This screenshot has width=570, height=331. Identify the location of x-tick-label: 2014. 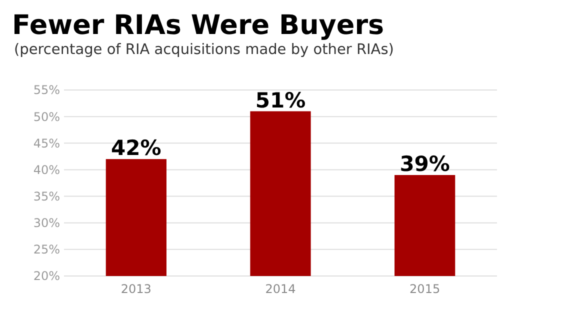
(280, 289).